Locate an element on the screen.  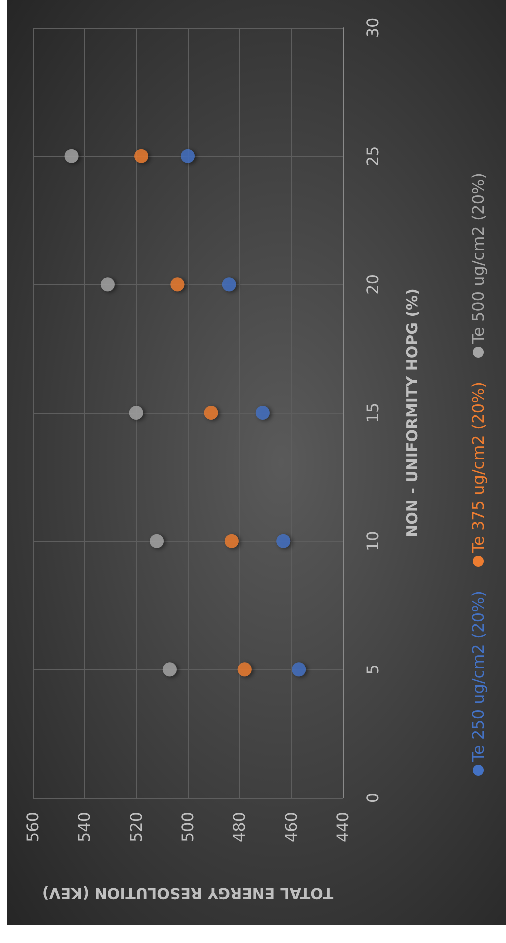
x-tick-label: 540 is located at coordinates (84, 827).